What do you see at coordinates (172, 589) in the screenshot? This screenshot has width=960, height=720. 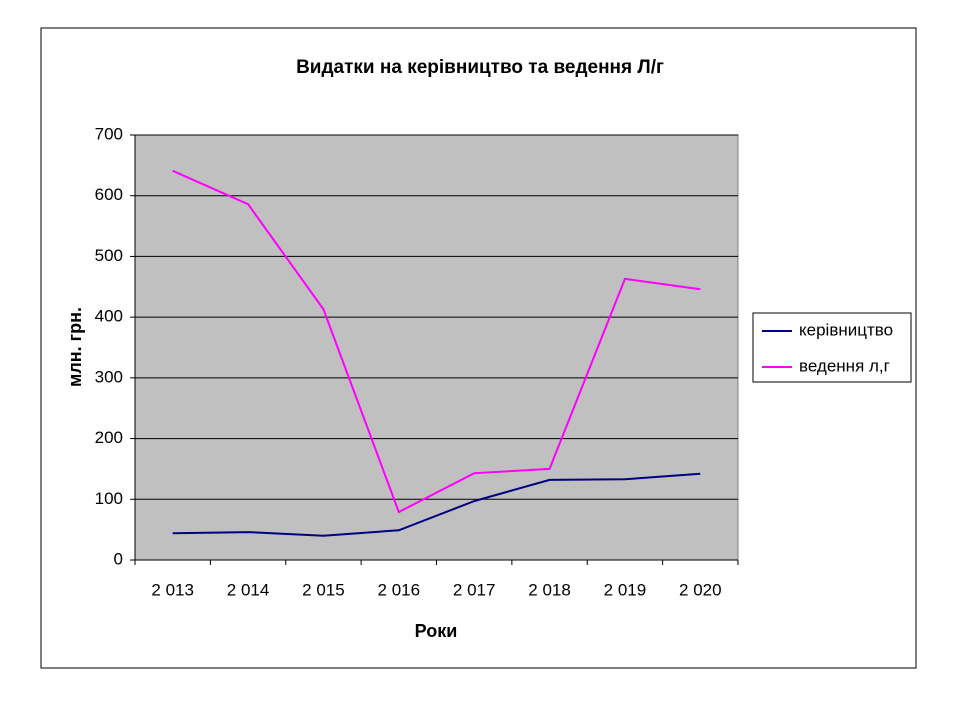 I see `x-tick-label: 2 013` at bounding box center [172, 589].